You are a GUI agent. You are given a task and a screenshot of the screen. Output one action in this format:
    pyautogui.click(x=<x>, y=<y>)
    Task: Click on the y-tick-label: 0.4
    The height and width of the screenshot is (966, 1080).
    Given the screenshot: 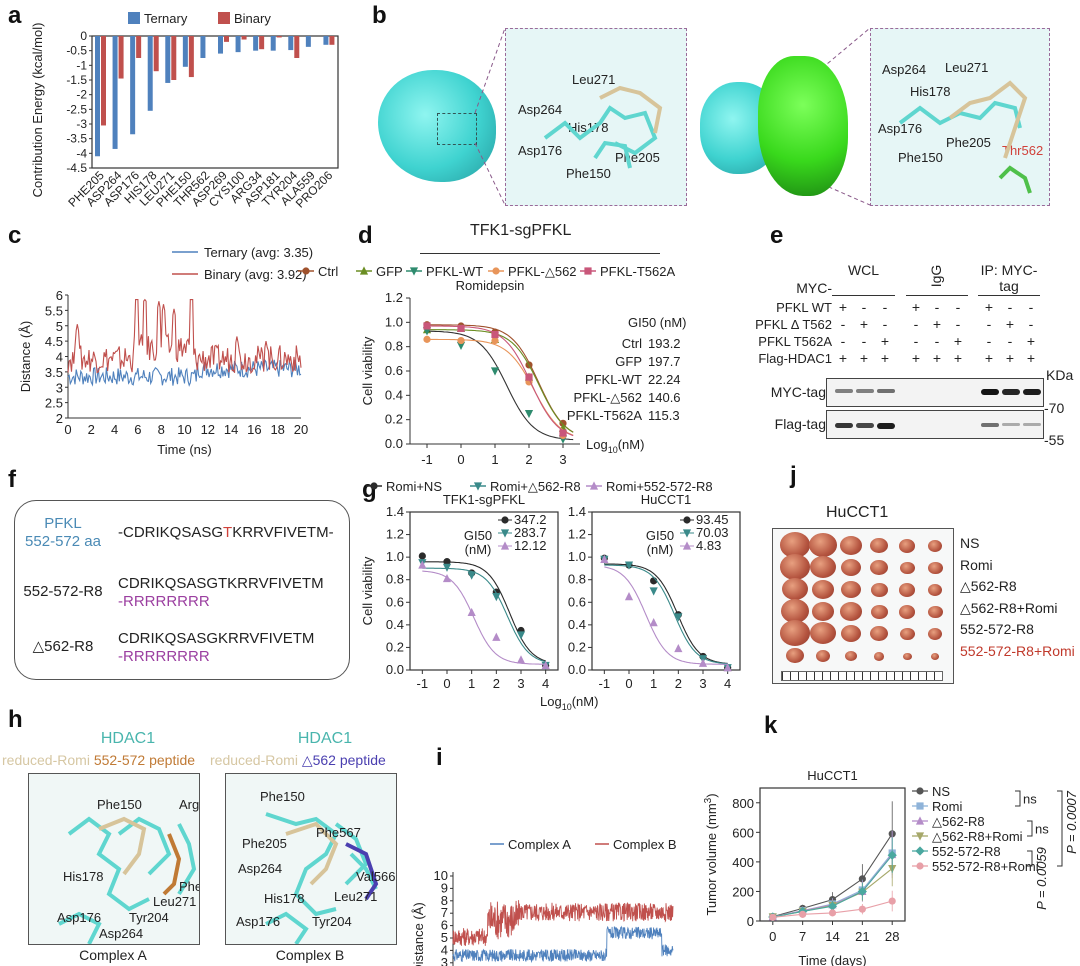 What is the action you would take?
    pyautogui.click(x=394, y=394)
    